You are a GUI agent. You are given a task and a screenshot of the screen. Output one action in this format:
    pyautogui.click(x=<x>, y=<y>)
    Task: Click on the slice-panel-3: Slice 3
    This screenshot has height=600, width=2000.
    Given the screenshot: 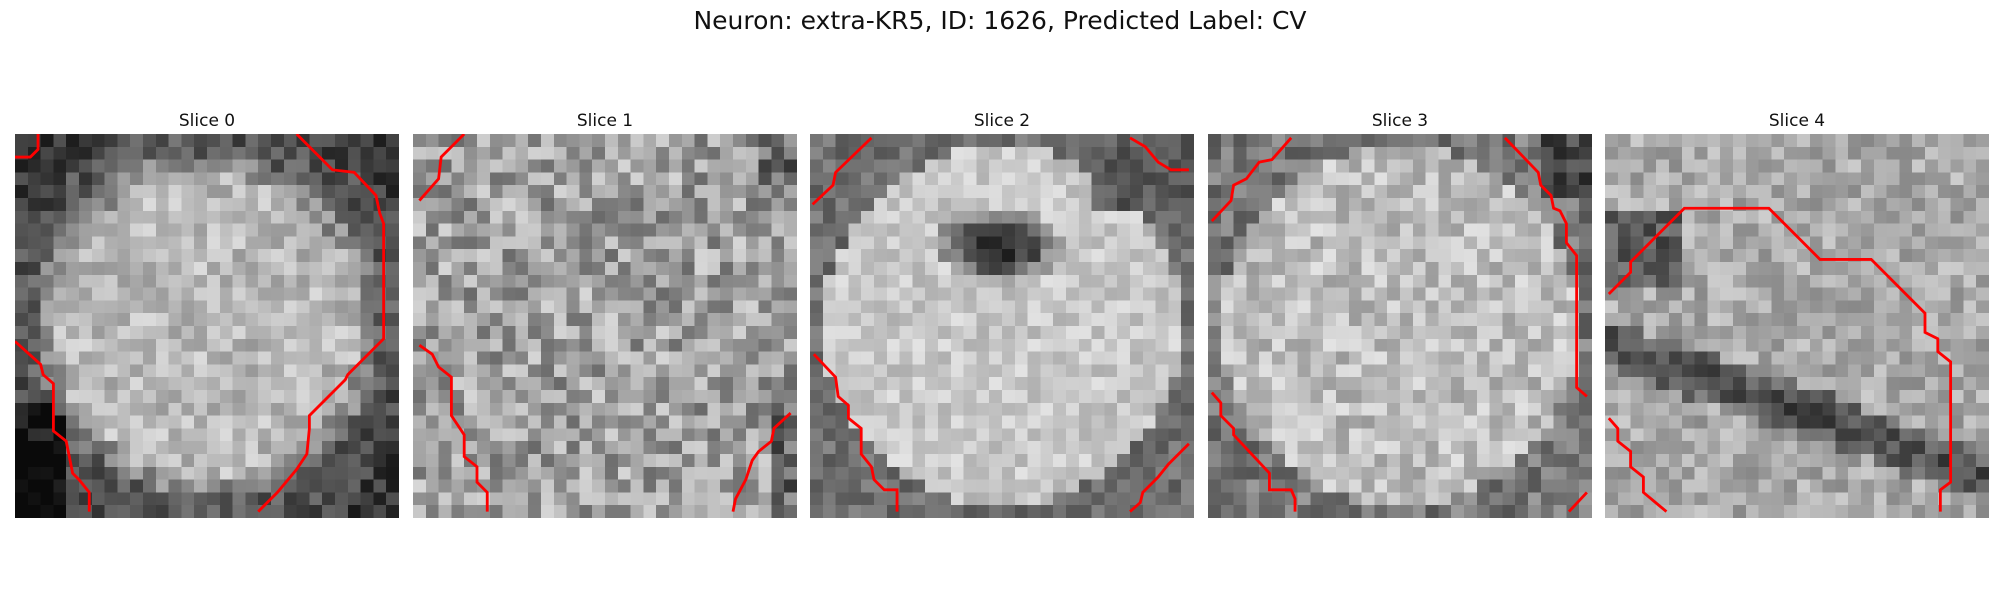 What is the action you would take?
    pyautogui.click(x=1400, y=313)
    